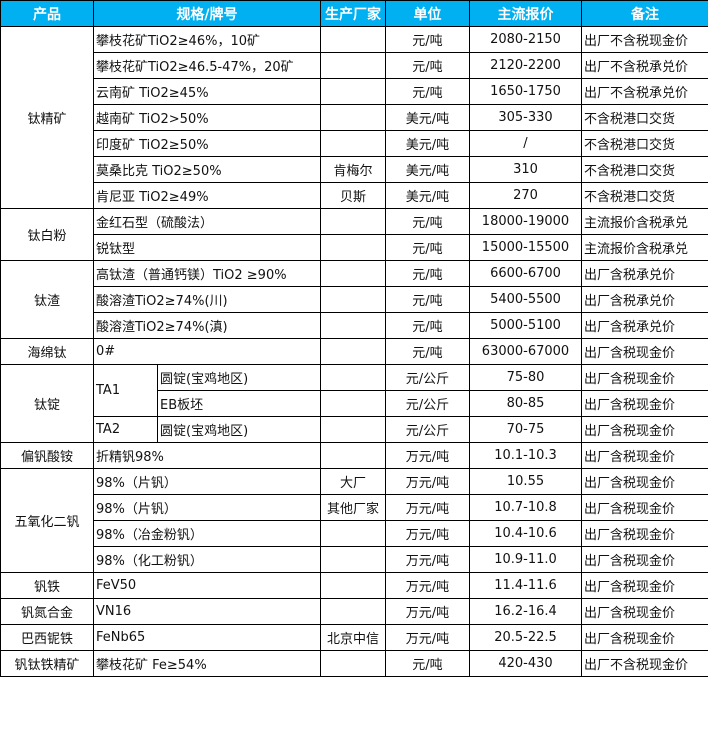 This screenshot has width=708, height=731. What do you see at coordinates (354, 533) in the screenshot?
I see `table-row: 98%（冶金粉钒） 万元/吨 10.4-10.6 出厂含税现金价` at bounding box center [354, 533].